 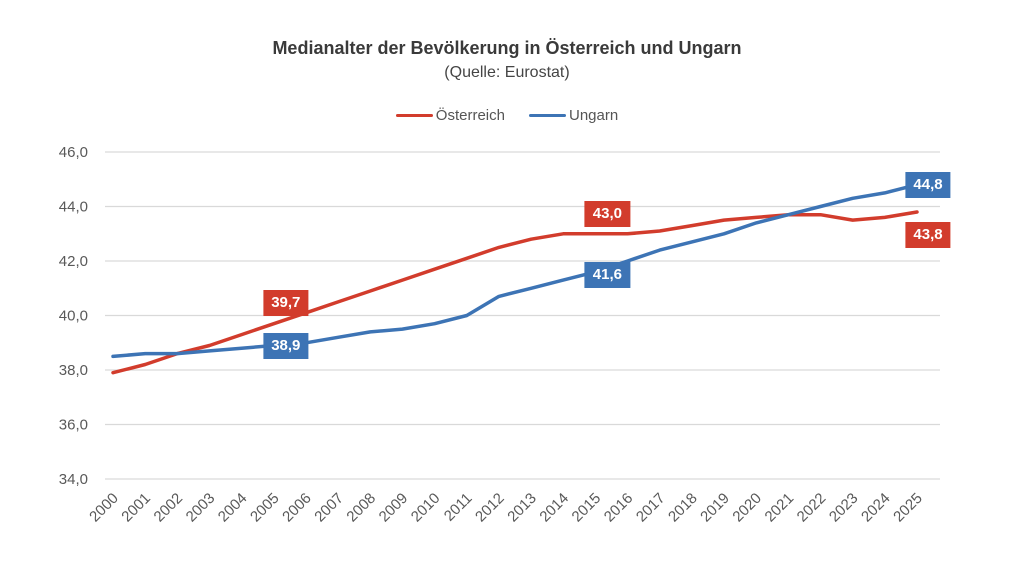 What do you see at coordinates (715, 508) in the screenshot?
I see `x-tick-label: 2019` at bounding box center [715, 508].